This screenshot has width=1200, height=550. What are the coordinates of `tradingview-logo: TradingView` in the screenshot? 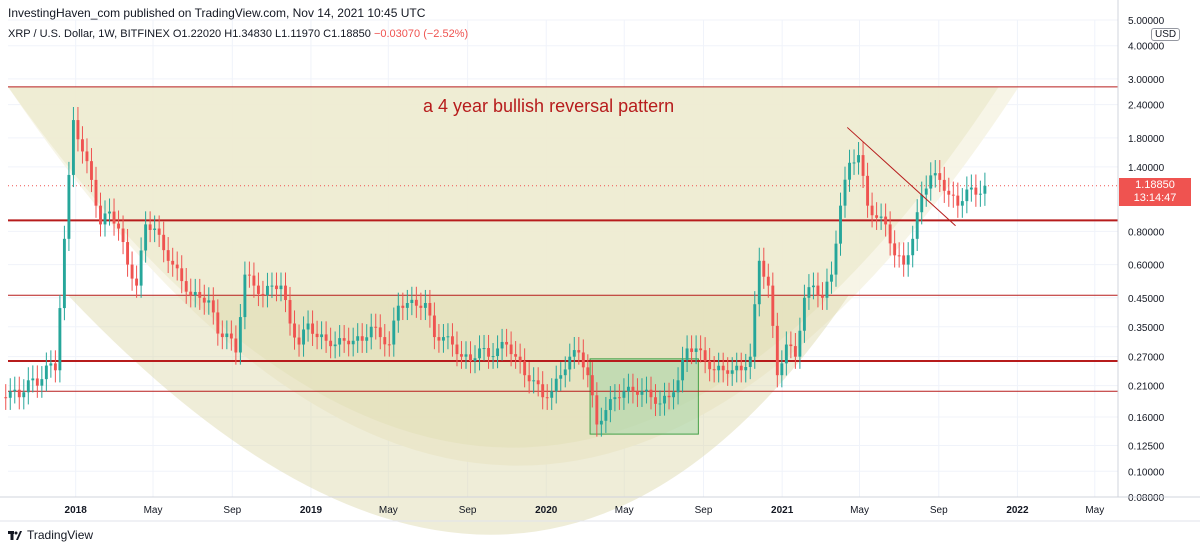 It's located at (50, 535).